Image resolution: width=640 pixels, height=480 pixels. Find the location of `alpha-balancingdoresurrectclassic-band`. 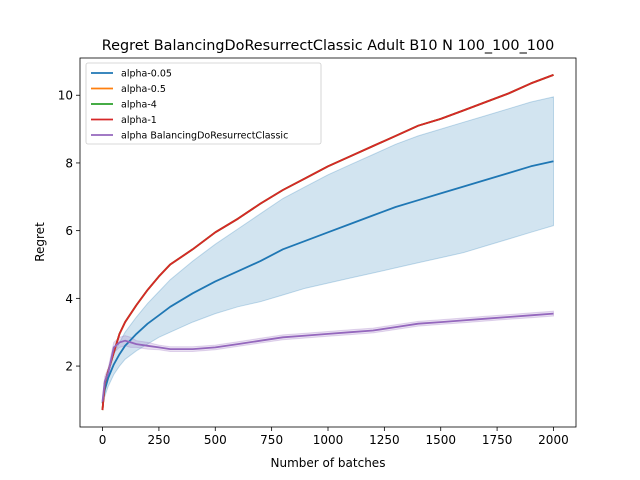

alpha-balancingdoresurrectclassic-band is located at coordinates (328, 358).